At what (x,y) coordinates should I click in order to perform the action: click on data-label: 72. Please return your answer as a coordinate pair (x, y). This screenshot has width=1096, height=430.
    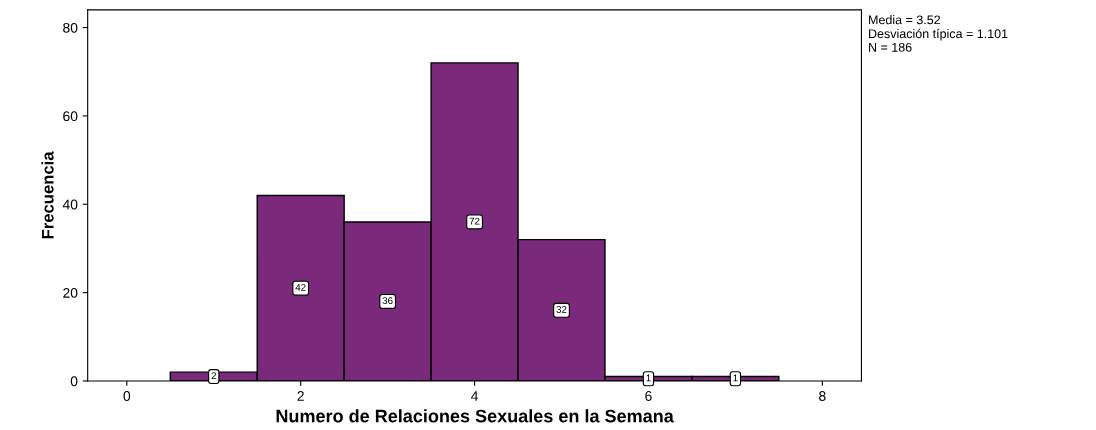
    Looking at the image, I should click on (474, 221).